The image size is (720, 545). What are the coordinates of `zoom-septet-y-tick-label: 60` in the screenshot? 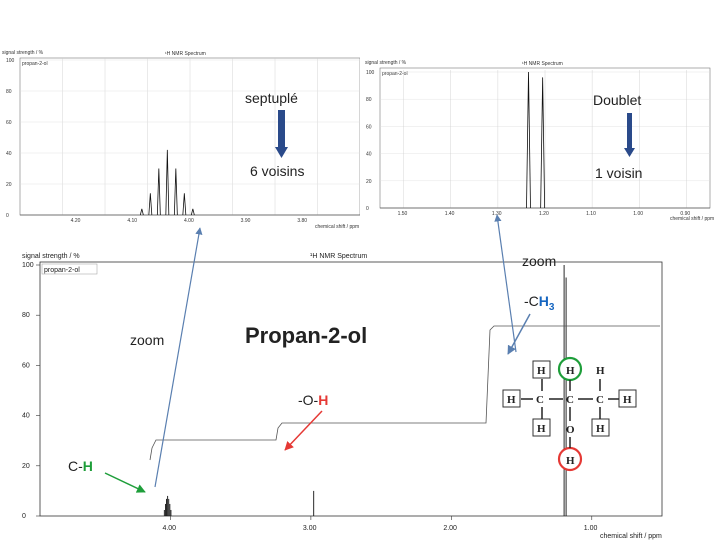 It's located at (9, 123).